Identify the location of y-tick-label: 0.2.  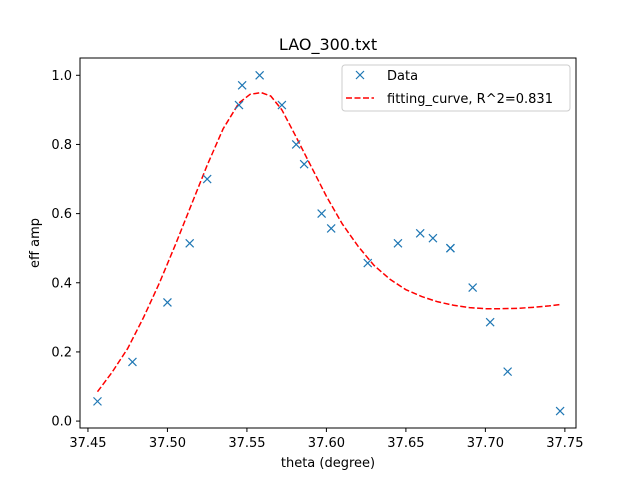
(61, 352).